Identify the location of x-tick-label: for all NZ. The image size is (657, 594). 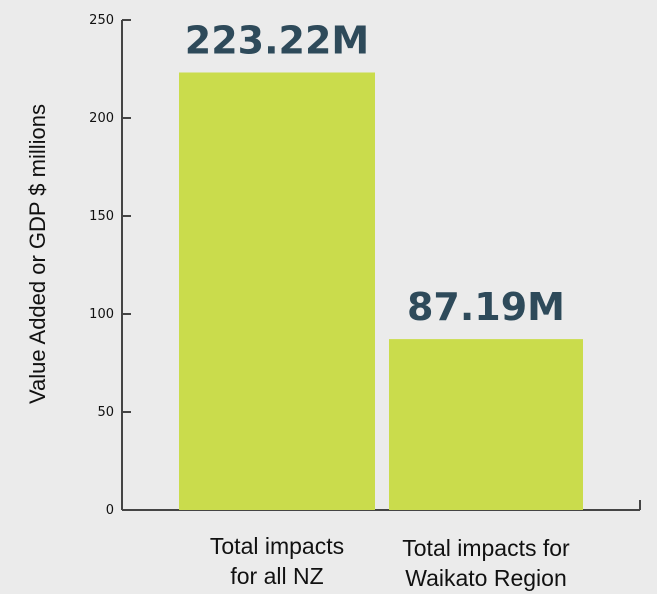
(276, 576).